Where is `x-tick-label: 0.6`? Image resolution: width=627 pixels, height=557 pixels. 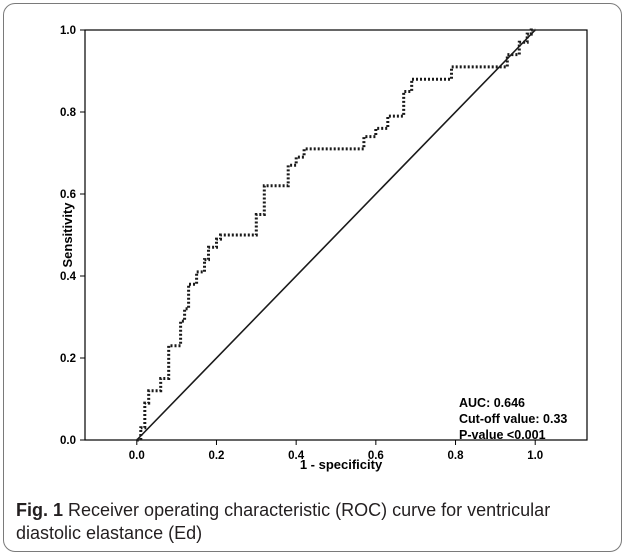
x-tick-label: 0.6 is located at coordinates (376, 456).